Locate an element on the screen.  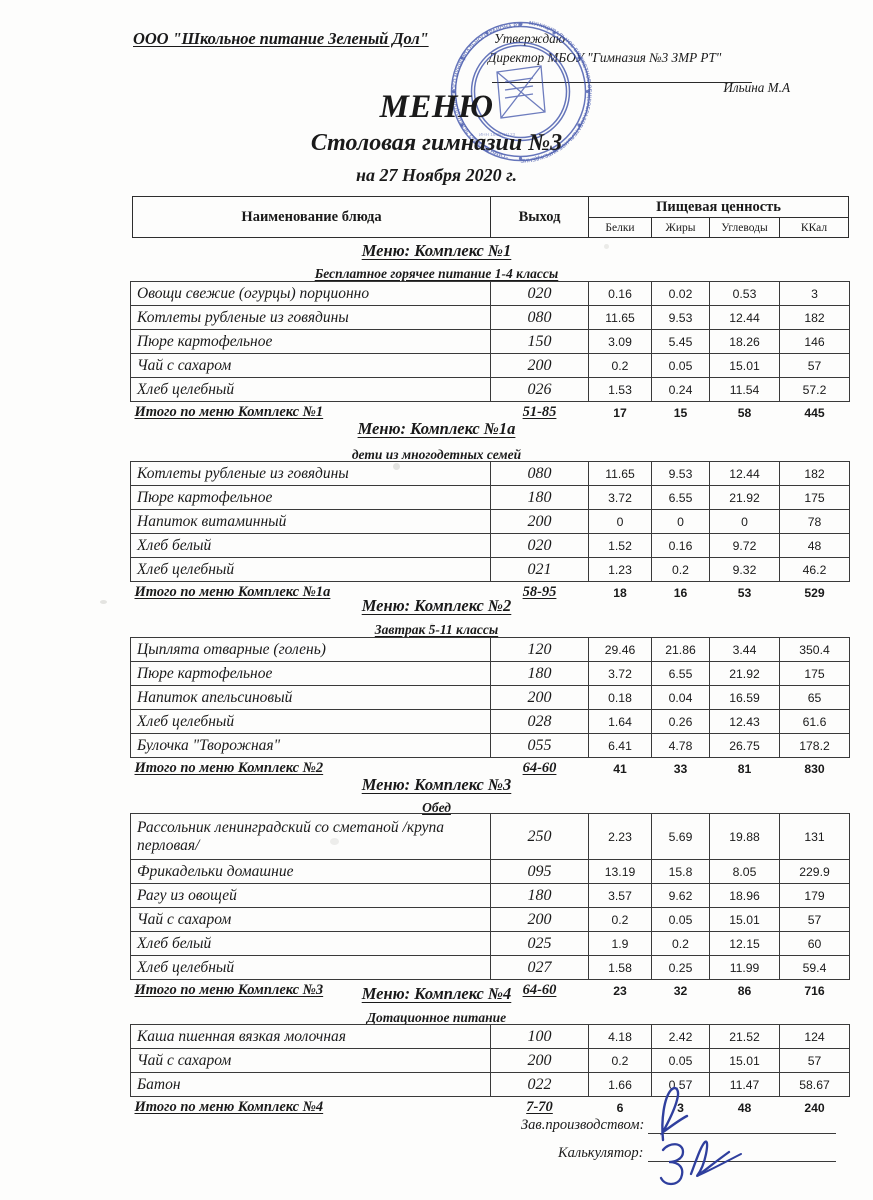
calculator-label: Калькулятор: is located at coordinates (601, 1153).